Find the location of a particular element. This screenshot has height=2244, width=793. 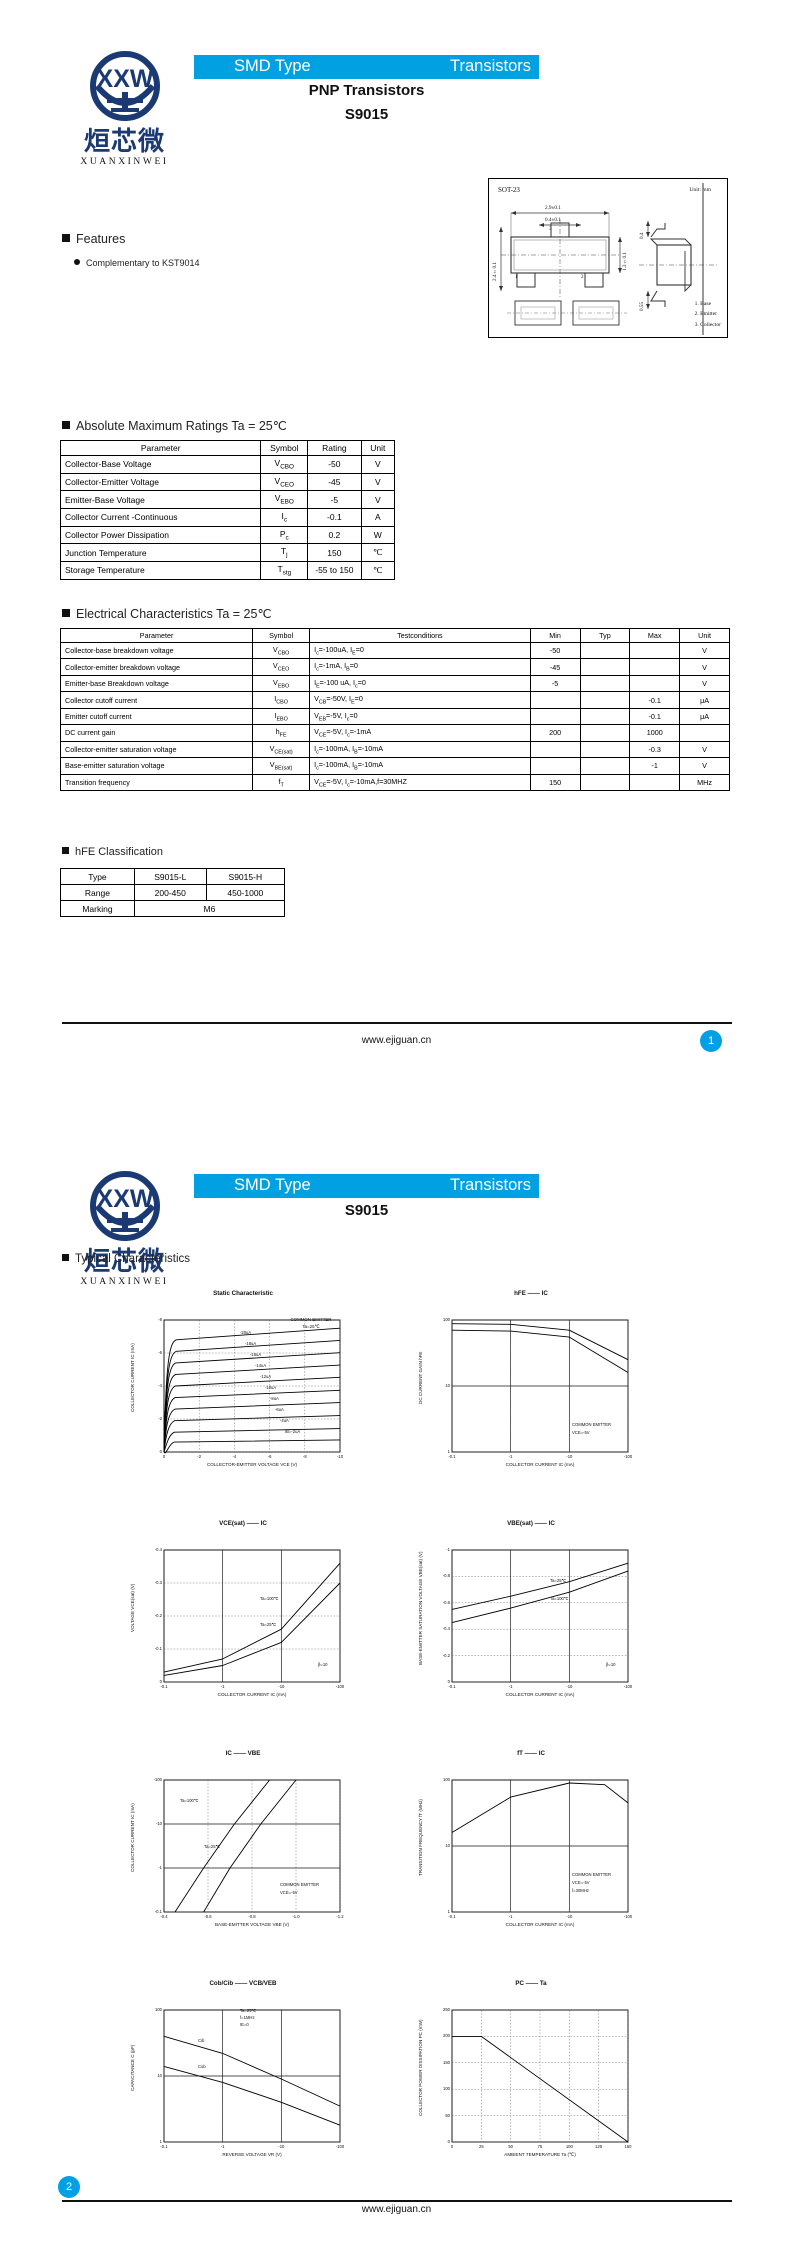

y-tick-label: -0.3 is located at coordinates (158, 1582).